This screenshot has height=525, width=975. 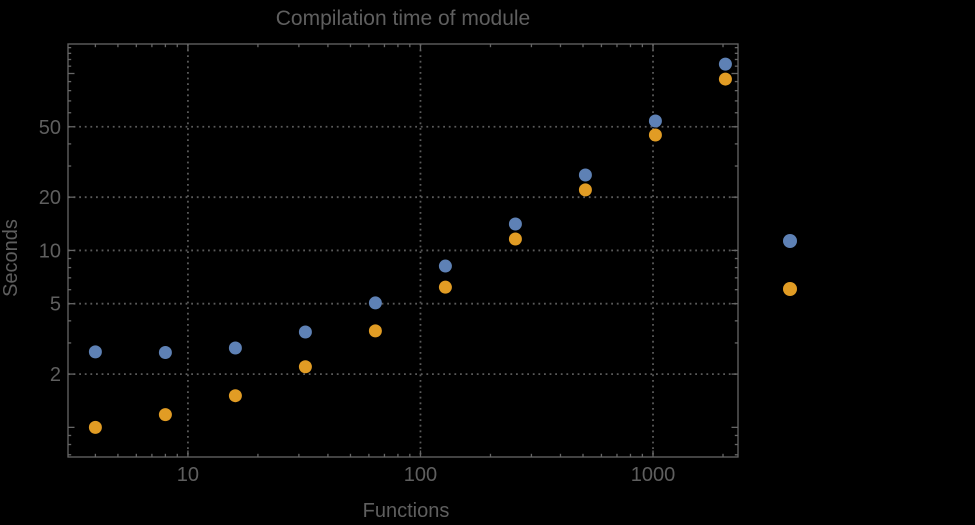 What do you see at coordinates (406, 511) in the screenshot?
I see `x-axis-label: Functions` at bounding box center [406, 511].